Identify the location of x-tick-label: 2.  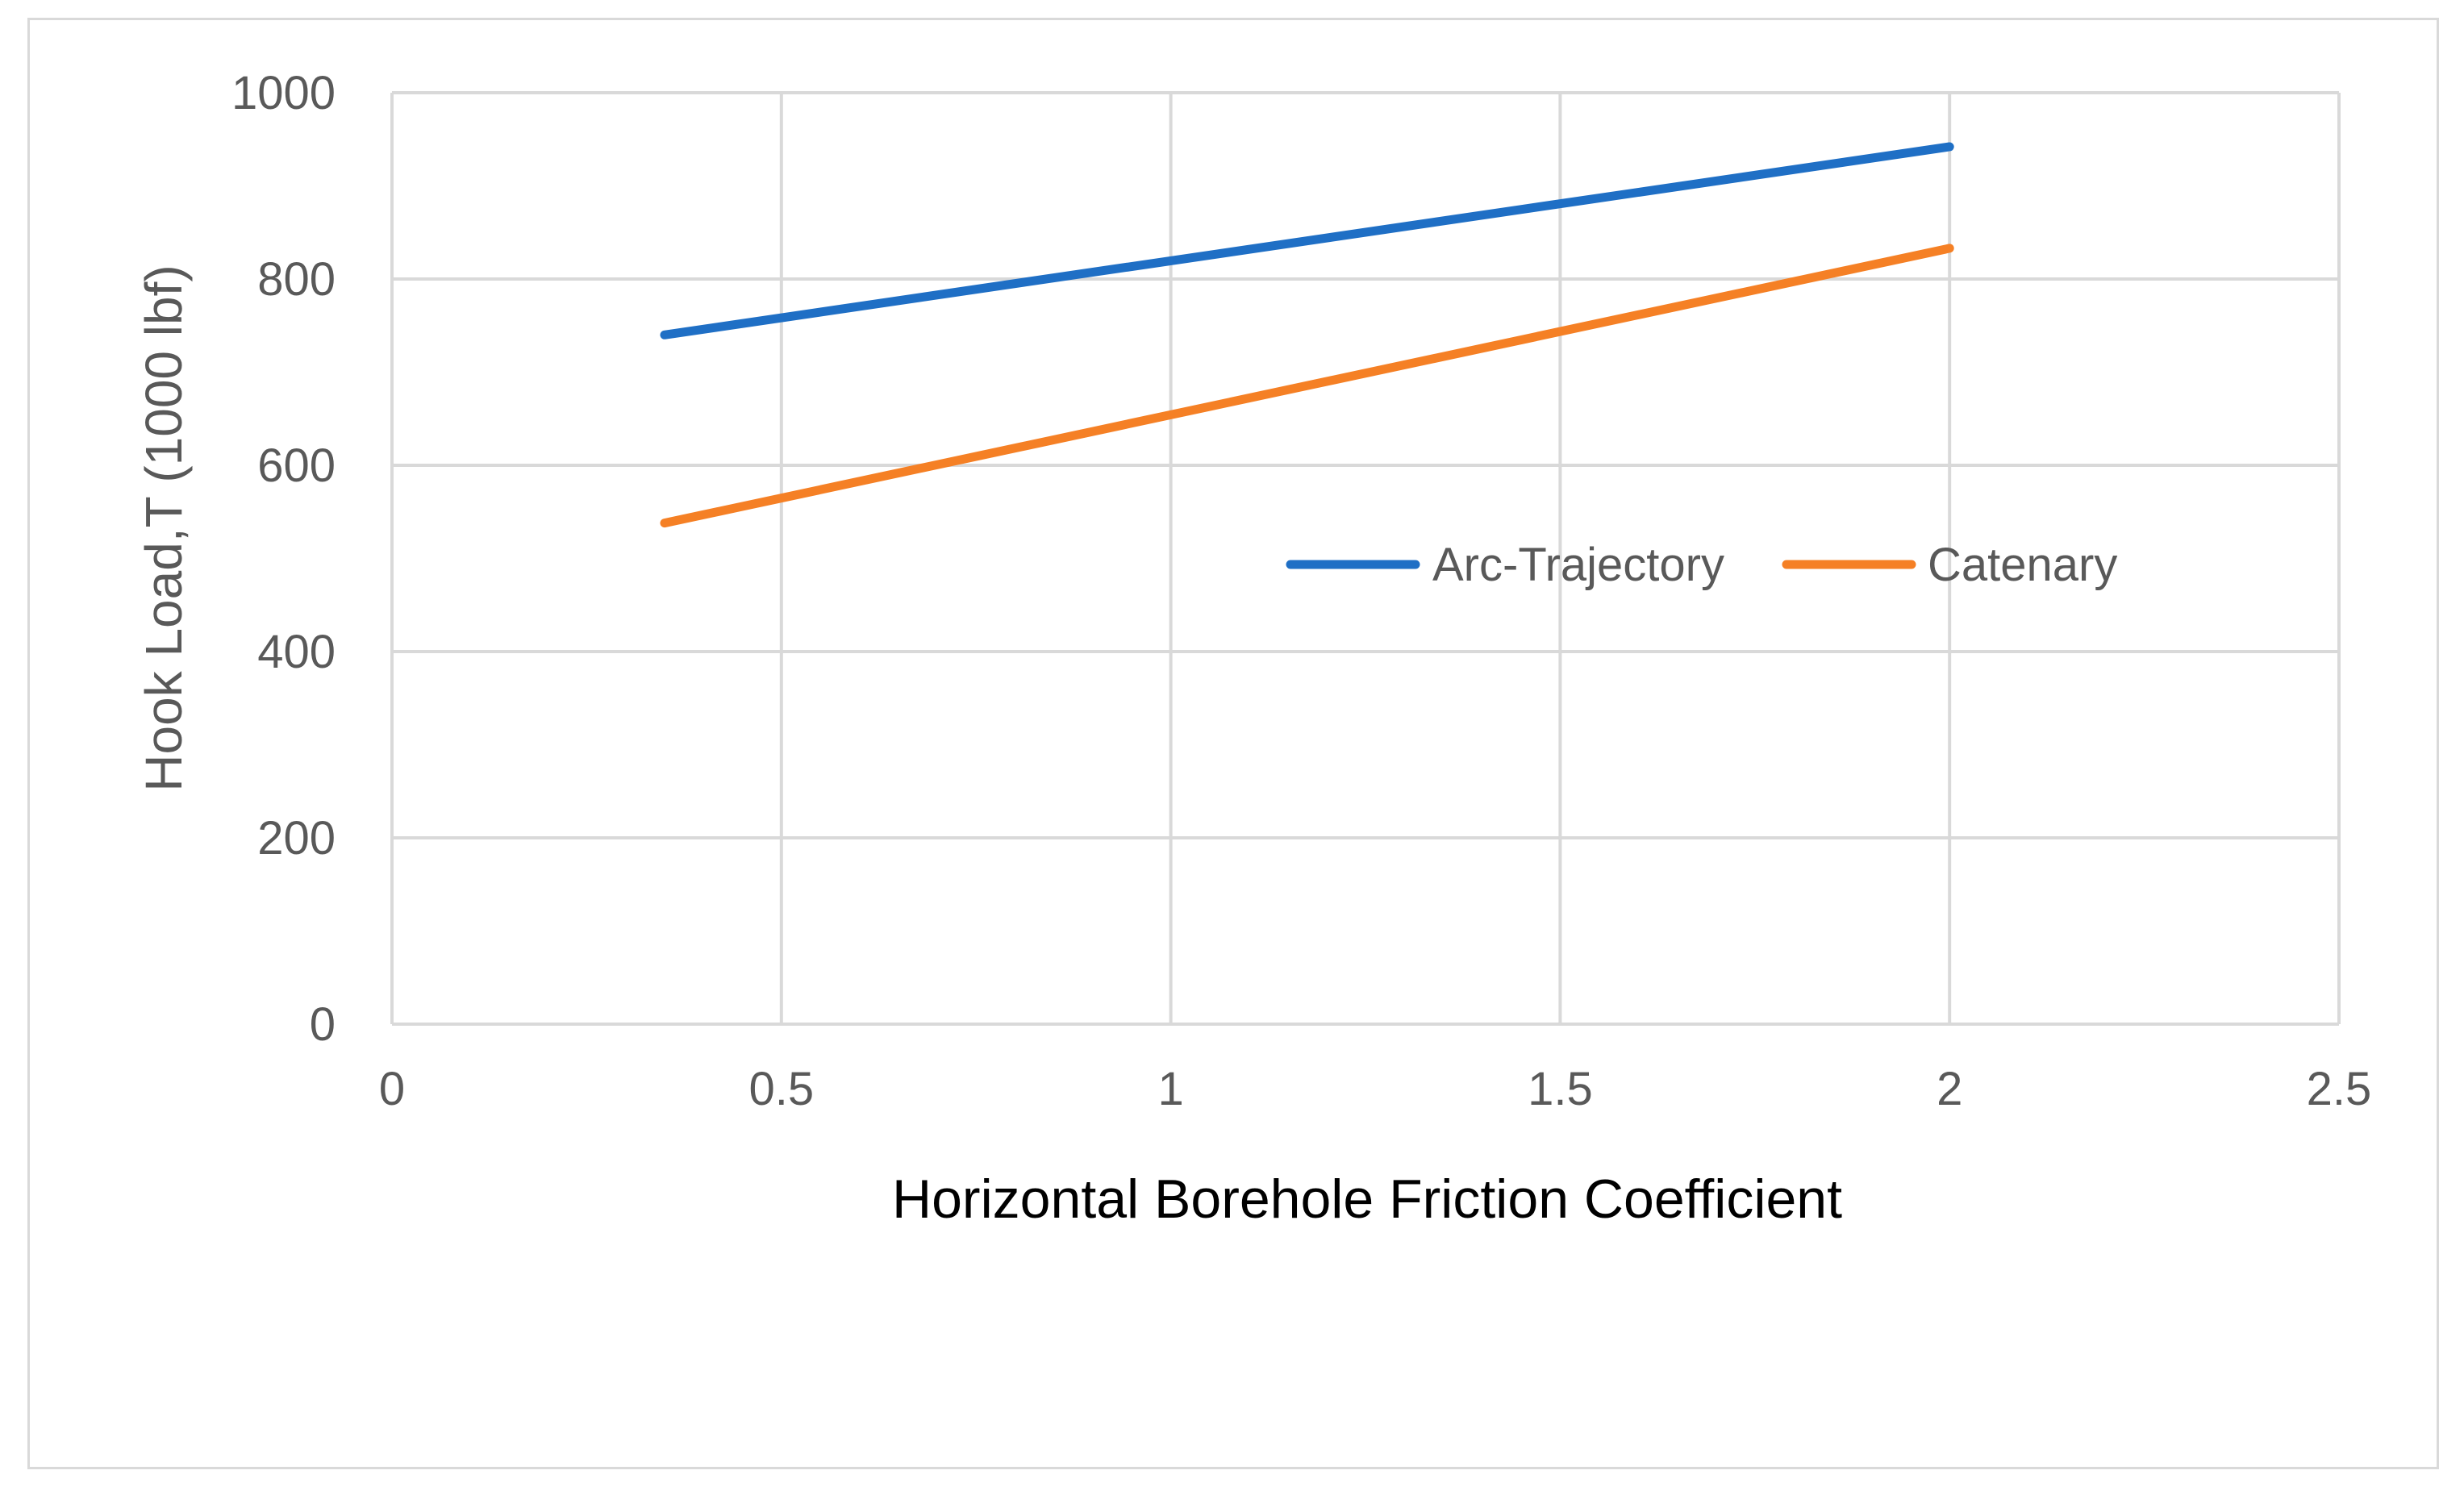
(1949, 1089).